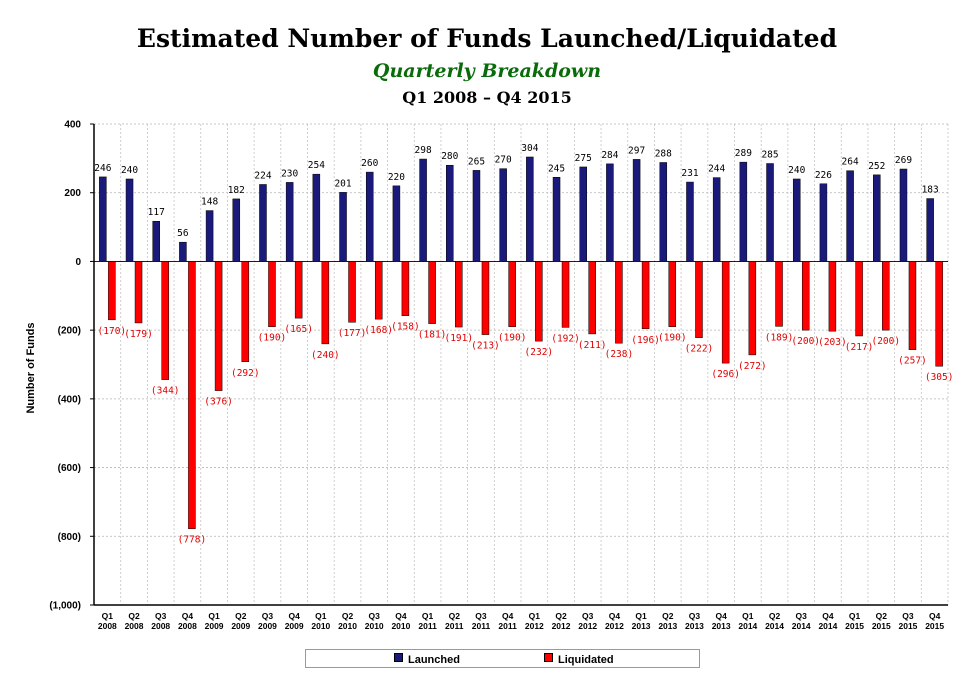 This screenshot has width=974, height=675. What do you see at coordinates (240, 626) in the screenshot?
I see `x-tick-label-year: 2009` at bounding box center [240, 626].